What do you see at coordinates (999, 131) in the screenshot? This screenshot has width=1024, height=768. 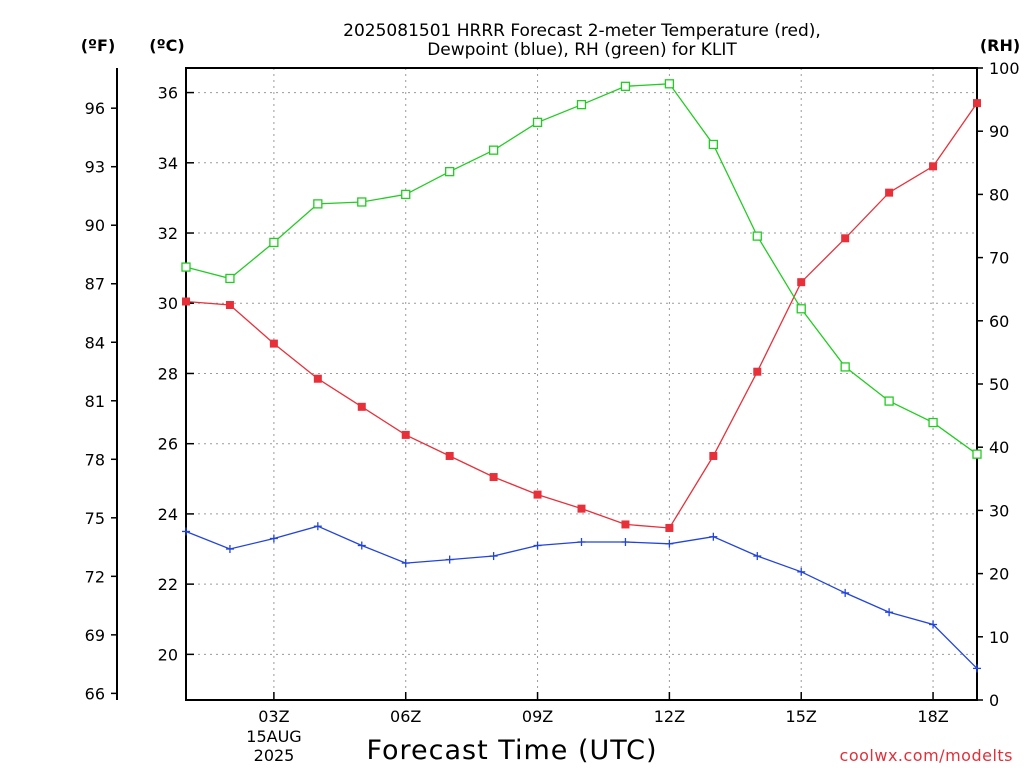 I see `rh-tick-label: 90` at bounding box center [999, 131].